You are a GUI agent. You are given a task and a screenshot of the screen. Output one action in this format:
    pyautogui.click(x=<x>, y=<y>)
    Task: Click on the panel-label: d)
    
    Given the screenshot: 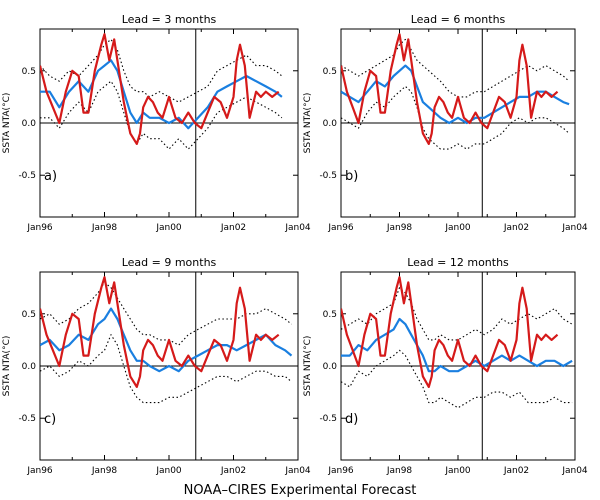 What is the action you would take?
    pyautogui.click(x=351, y=419)
    